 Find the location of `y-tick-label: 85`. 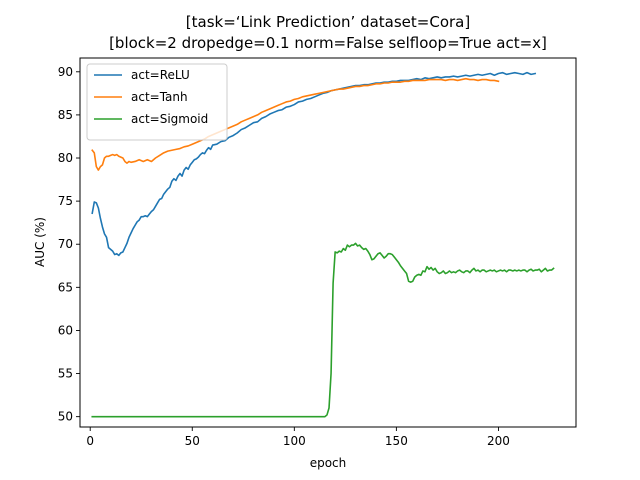

y-tick-label: 85 is located at coordinates (65, 115).